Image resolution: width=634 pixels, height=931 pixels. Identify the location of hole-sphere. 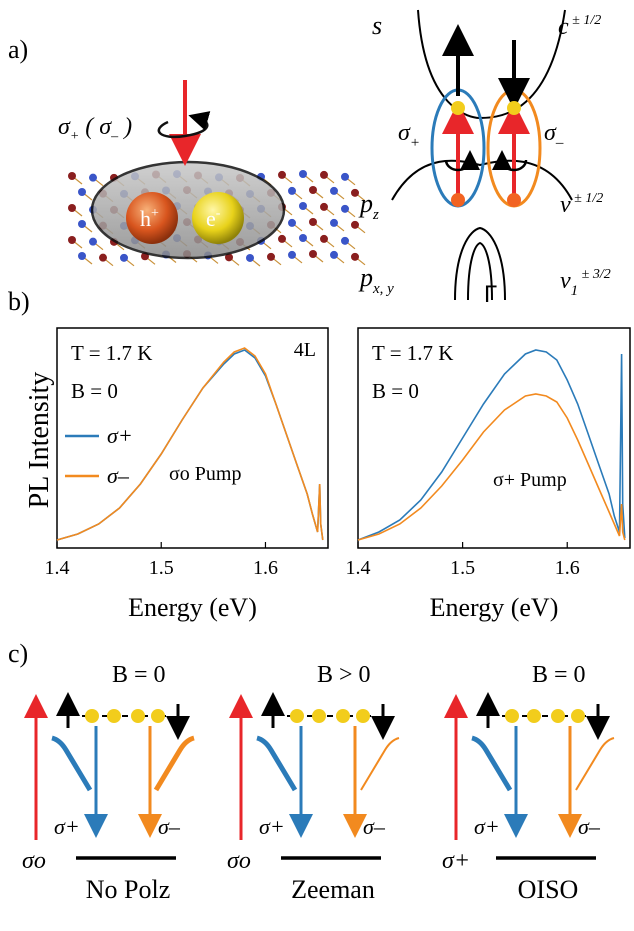
(152, 218).